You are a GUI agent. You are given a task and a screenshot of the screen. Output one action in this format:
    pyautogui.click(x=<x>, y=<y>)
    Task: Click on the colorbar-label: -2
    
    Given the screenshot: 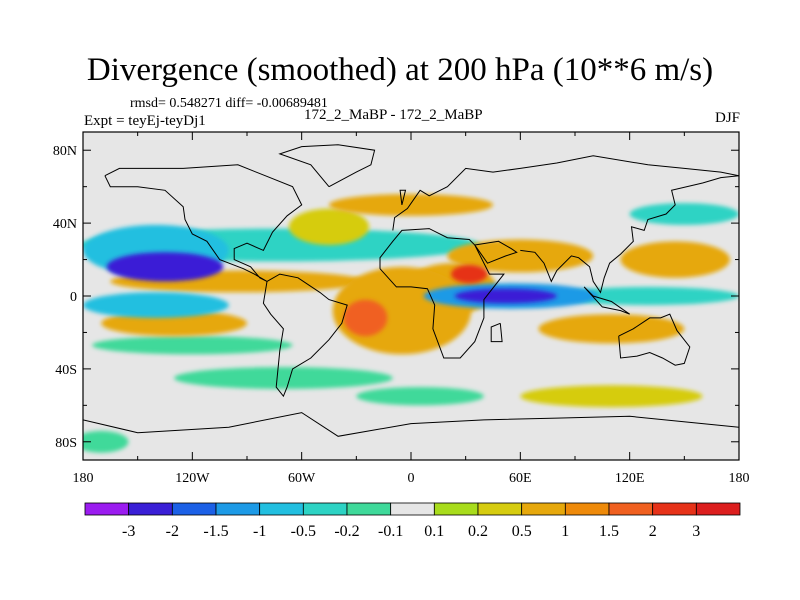 What is the action you would take?
    pyautogui.click(x=172, y=531)
    